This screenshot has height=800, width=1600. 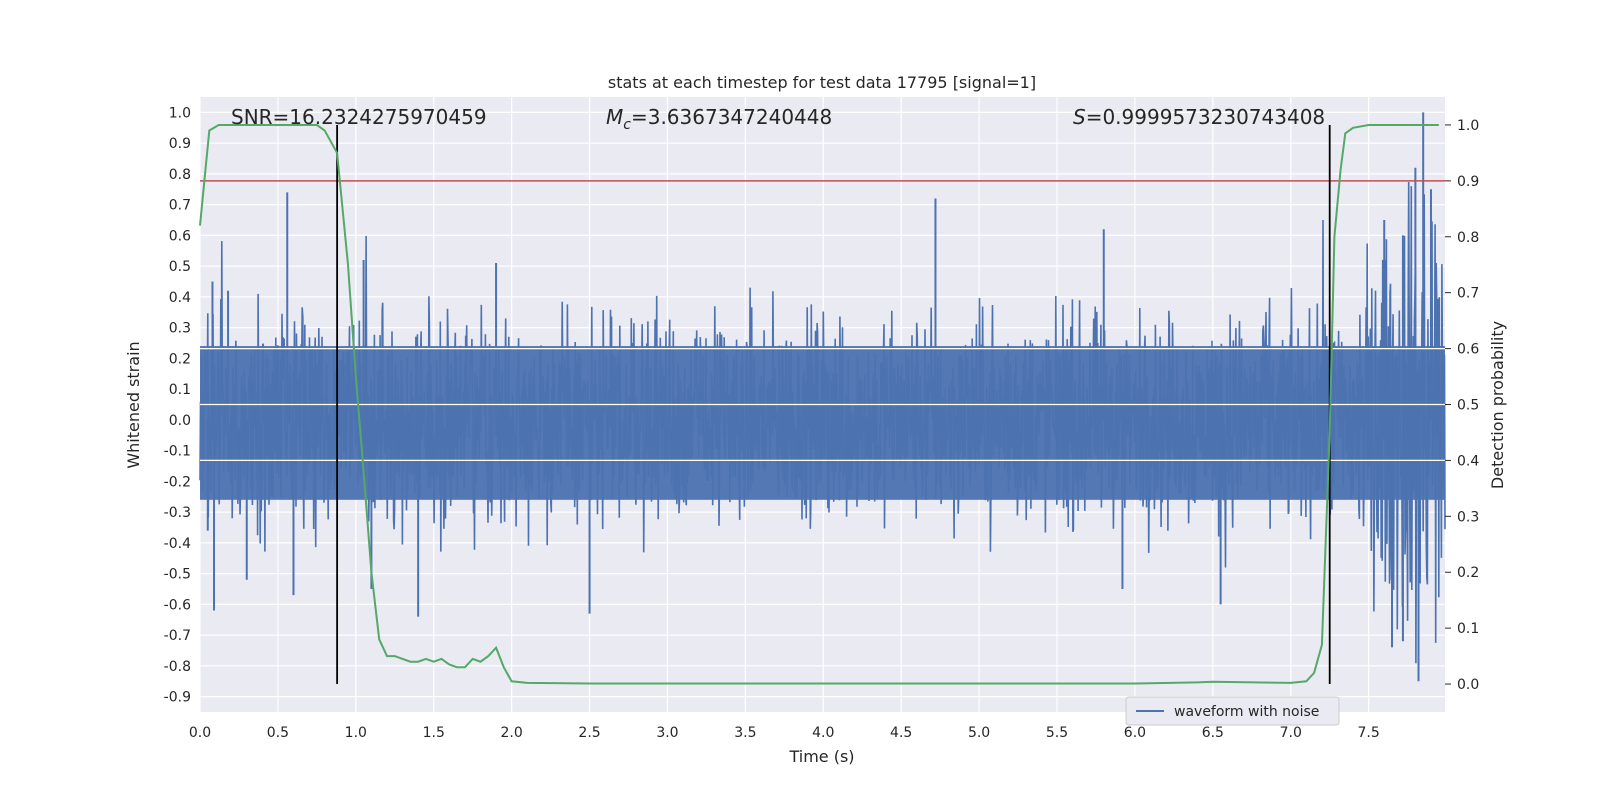 What do you see at coordinates (1468, 294) in the screenshot?
I see `y2-tick-label-3: 0.7` at bounding box center [1468, 294].